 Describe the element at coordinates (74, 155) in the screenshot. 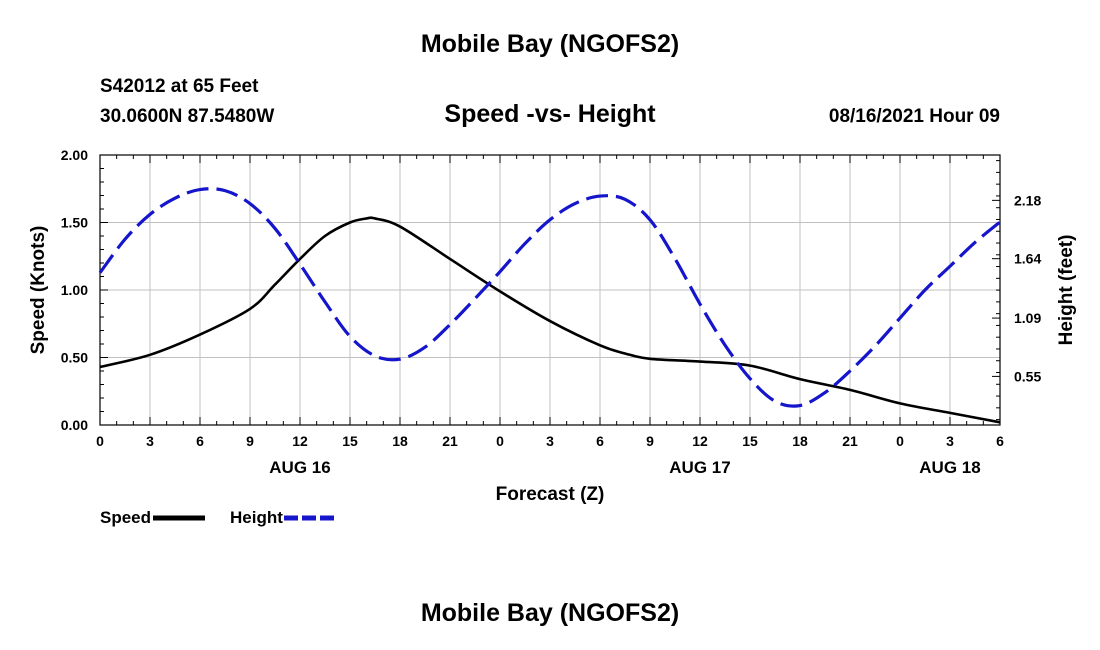

I see `y-tick-label: 2.00` at that location.